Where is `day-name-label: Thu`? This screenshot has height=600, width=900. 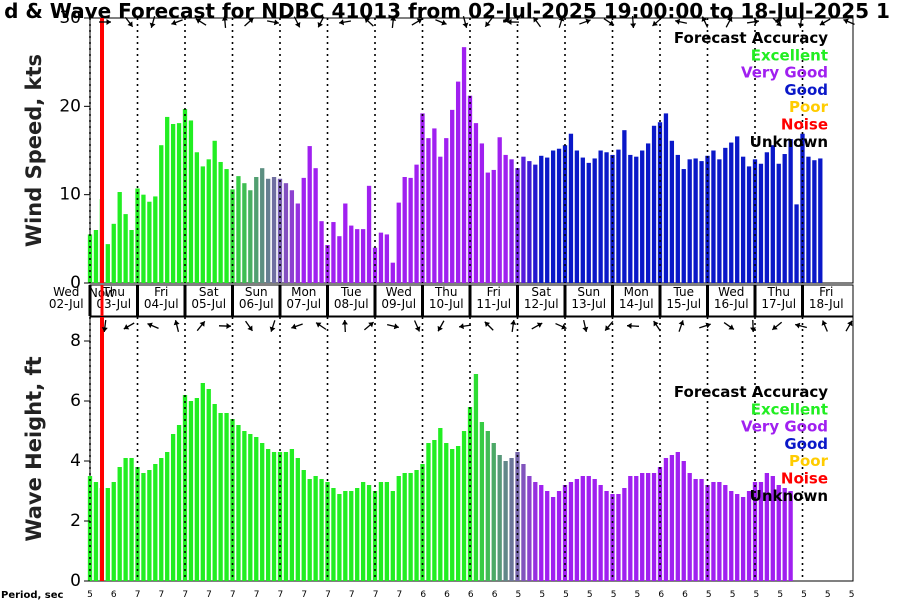
day-name-label: Thu is located at coordinates (778, 292).